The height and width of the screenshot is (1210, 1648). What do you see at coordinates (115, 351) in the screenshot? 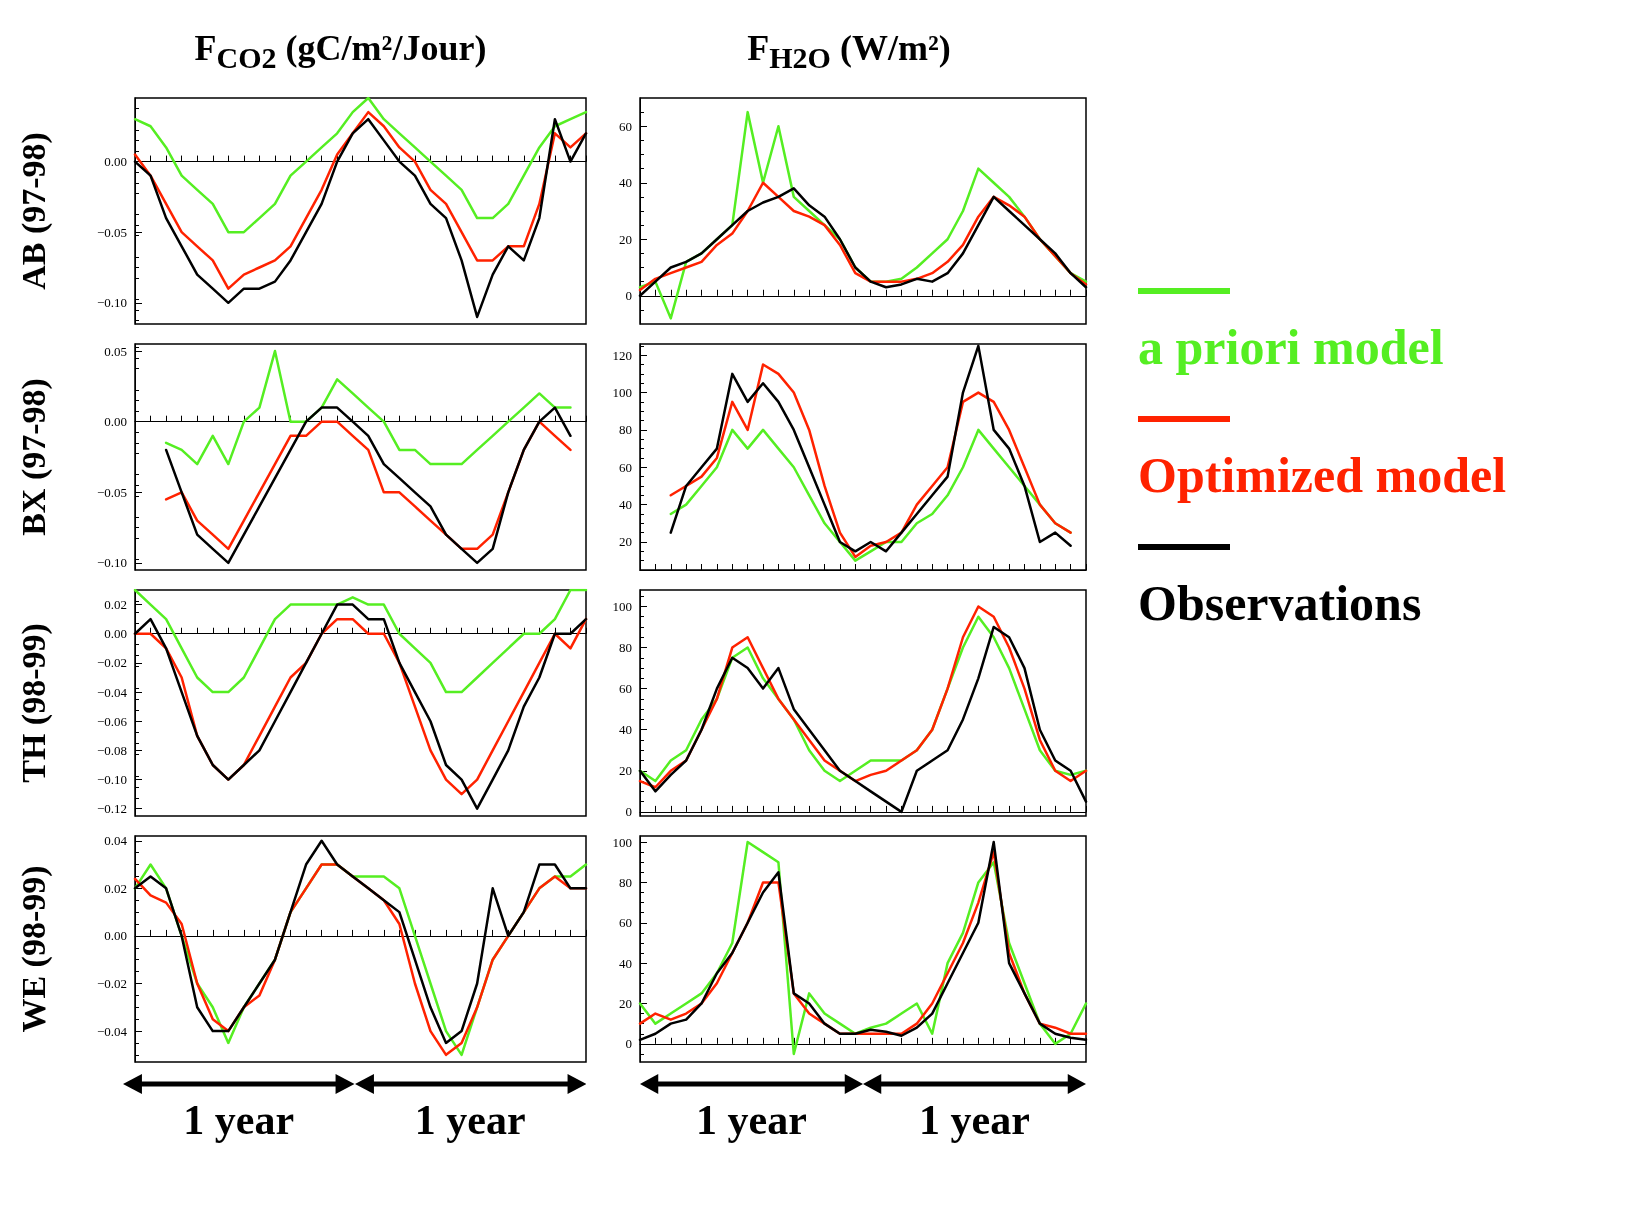
I see `y-tick-label: 0.05` at bounding box center [115, 351].